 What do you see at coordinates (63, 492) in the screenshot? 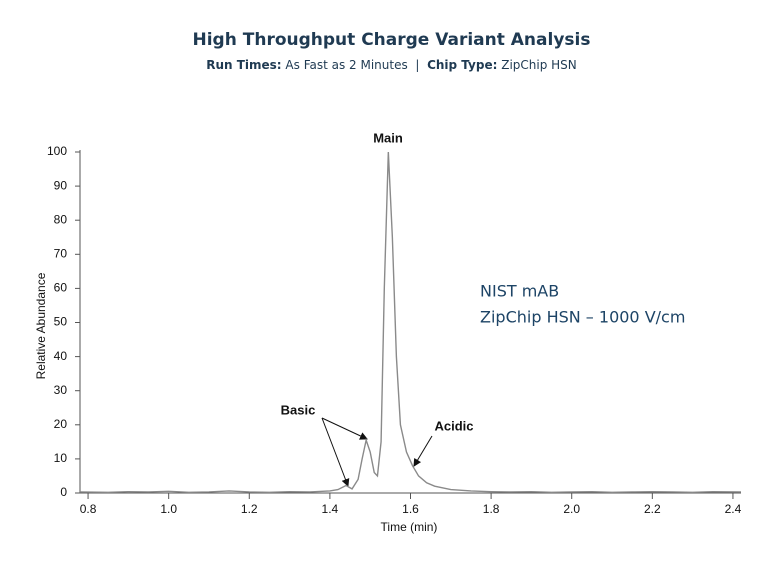
I see `y-tick-label: 0` at bounding box center [63, 492].